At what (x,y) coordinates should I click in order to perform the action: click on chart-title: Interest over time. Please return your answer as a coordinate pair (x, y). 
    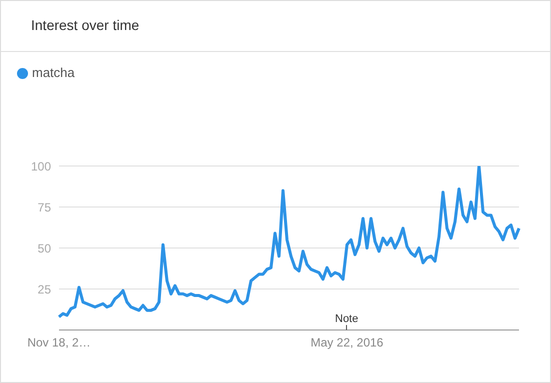
    Looking at the image, I should click on (85, 25).